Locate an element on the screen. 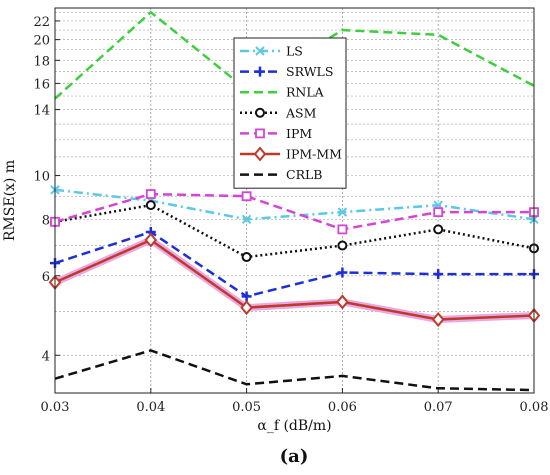 The width and height of the screenshot is (550, 475). legend-item-asm: ASM is located at coordinates (278, 112).